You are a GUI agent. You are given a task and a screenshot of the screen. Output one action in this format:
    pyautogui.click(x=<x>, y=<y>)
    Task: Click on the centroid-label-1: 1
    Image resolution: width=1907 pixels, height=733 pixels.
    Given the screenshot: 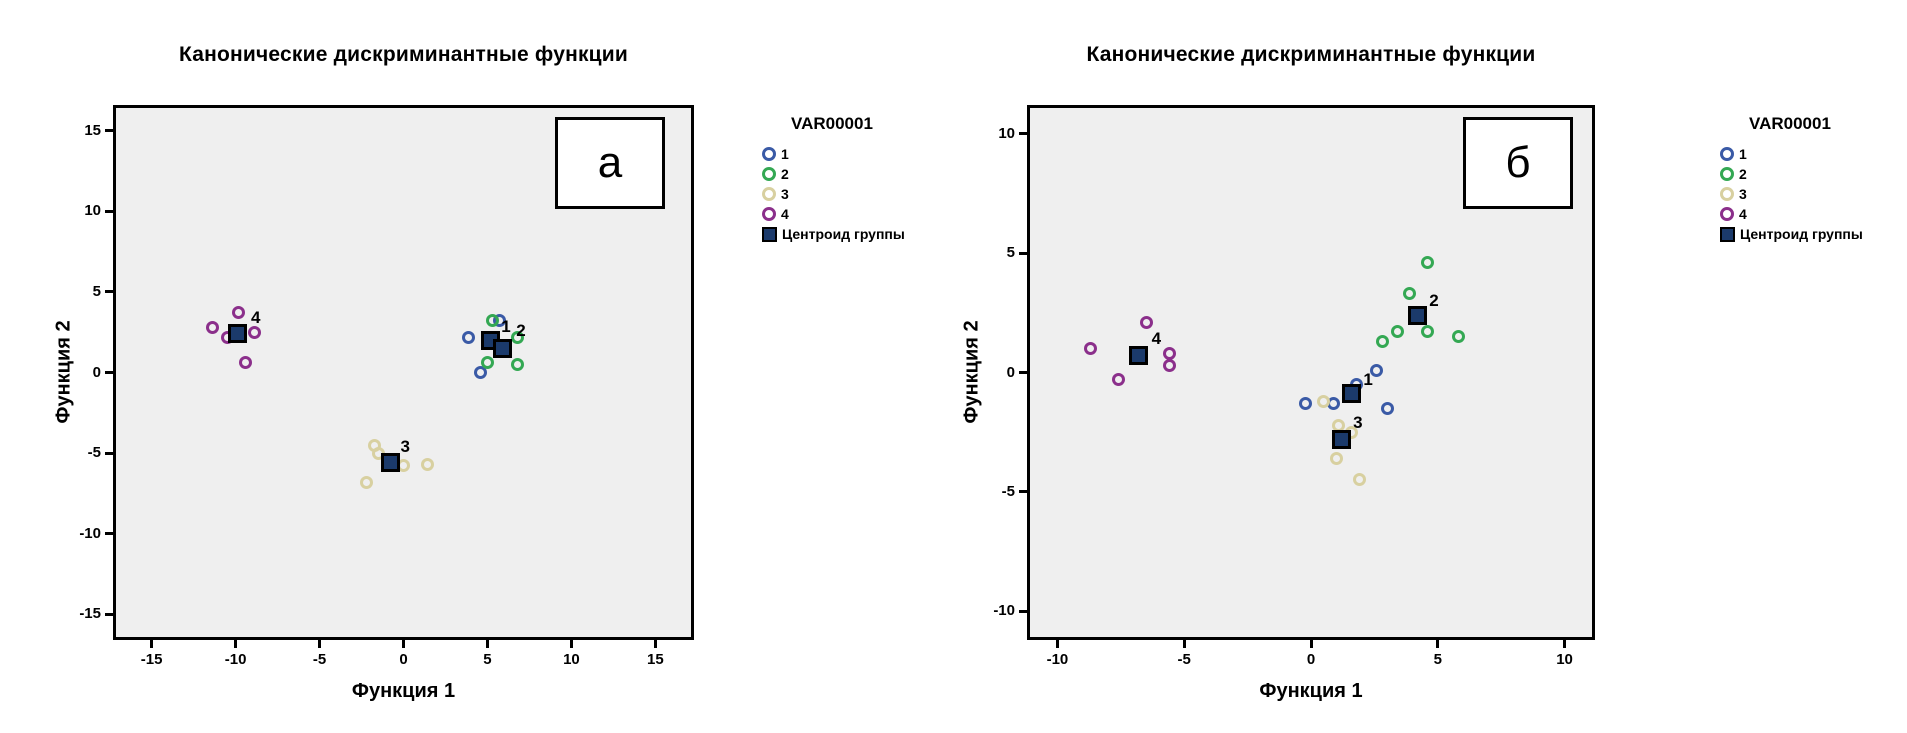 What is the action you would take?
    pyautogui.click(x=506, y=327)
    